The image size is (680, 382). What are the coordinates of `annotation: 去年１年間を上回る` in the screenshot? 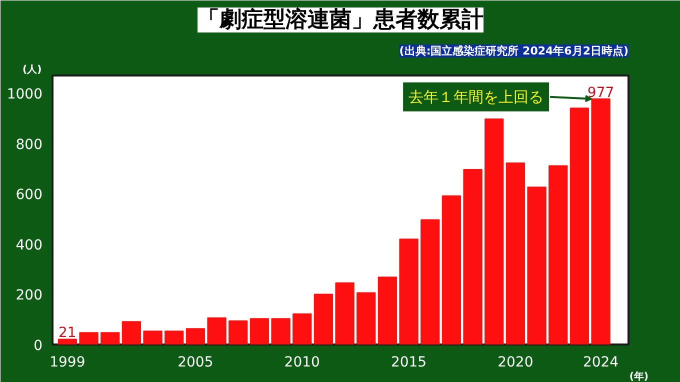 It's located at (476, 97).